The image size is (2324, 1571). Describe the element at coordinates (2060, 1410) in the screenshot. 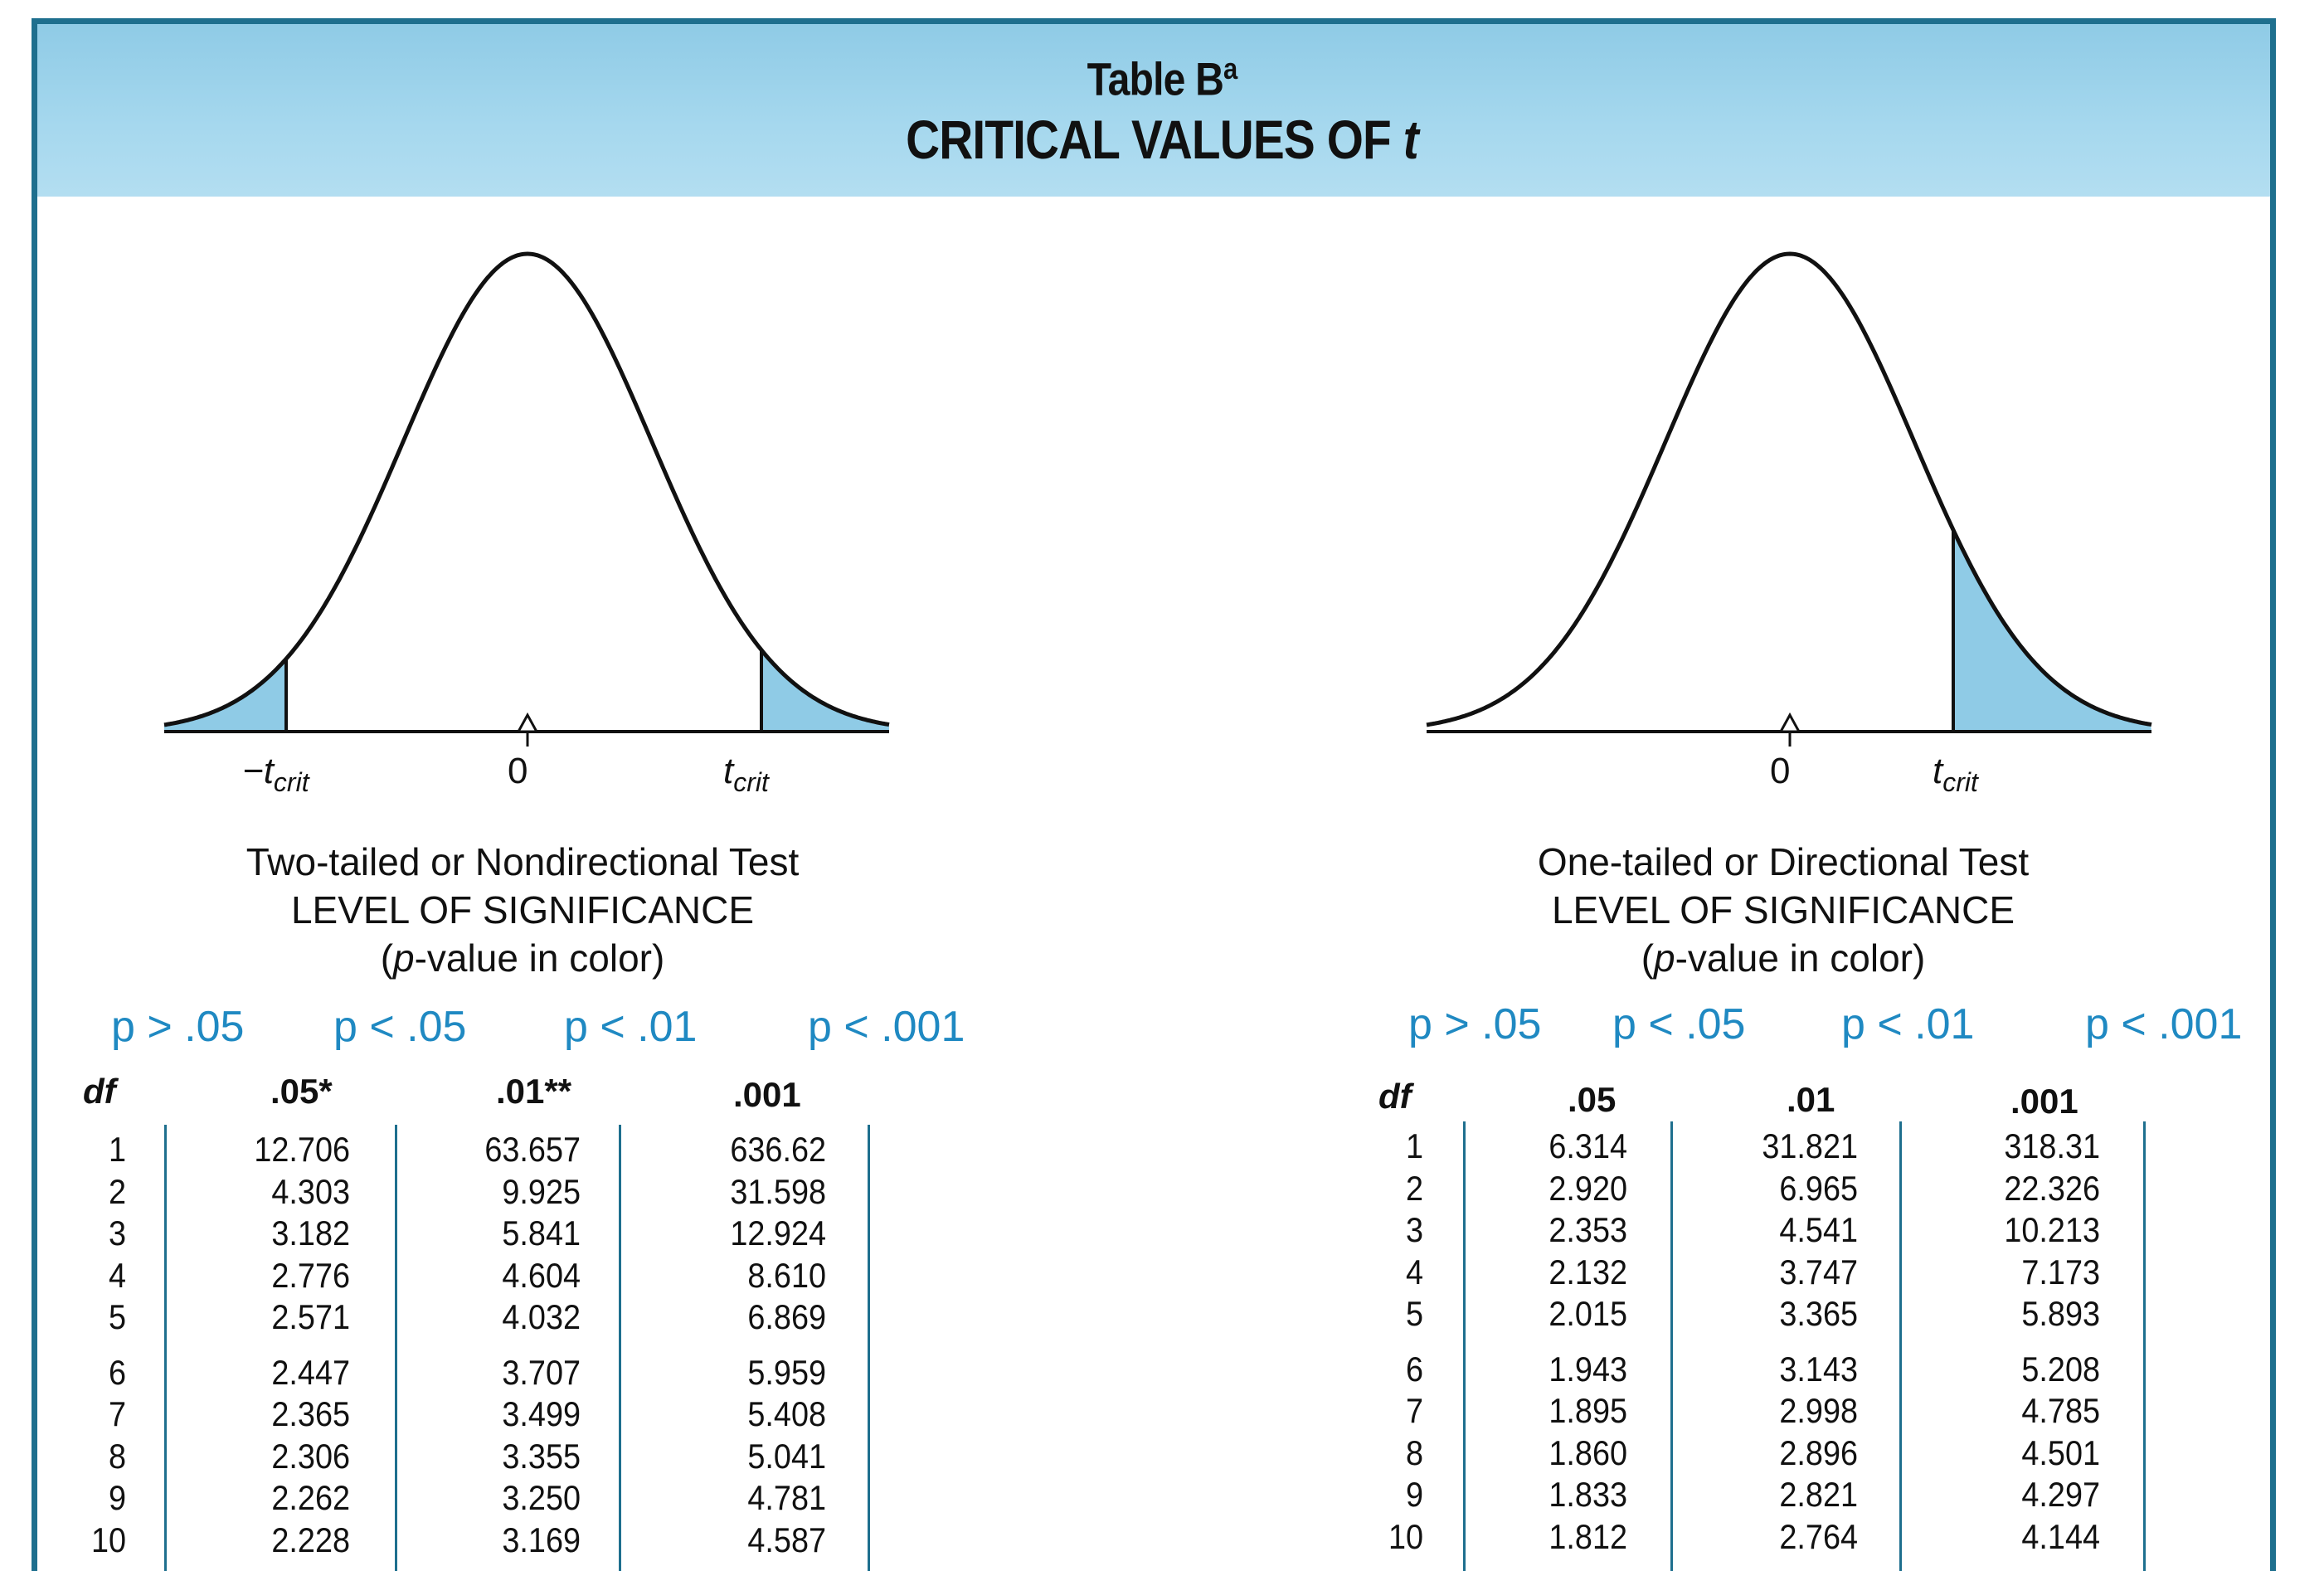

I see `value-cell: 4.785` at that location.